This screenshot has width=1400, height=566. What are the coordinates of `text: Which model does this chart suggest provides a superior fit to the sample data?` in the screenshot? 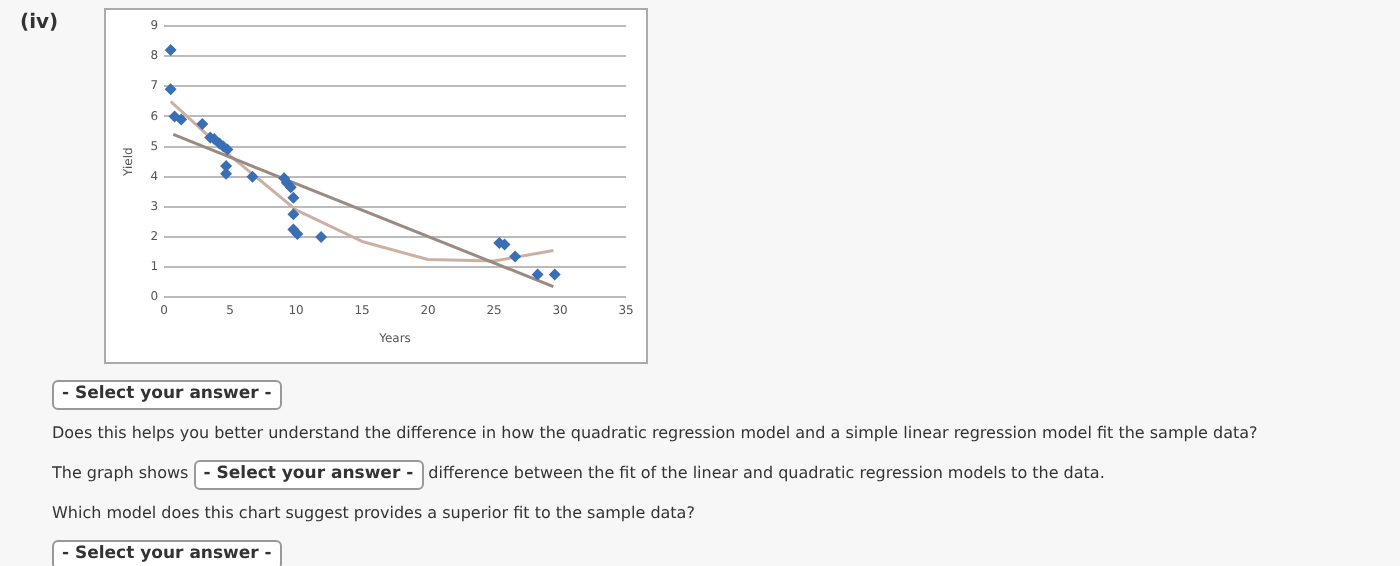 It's located at (373, 513).